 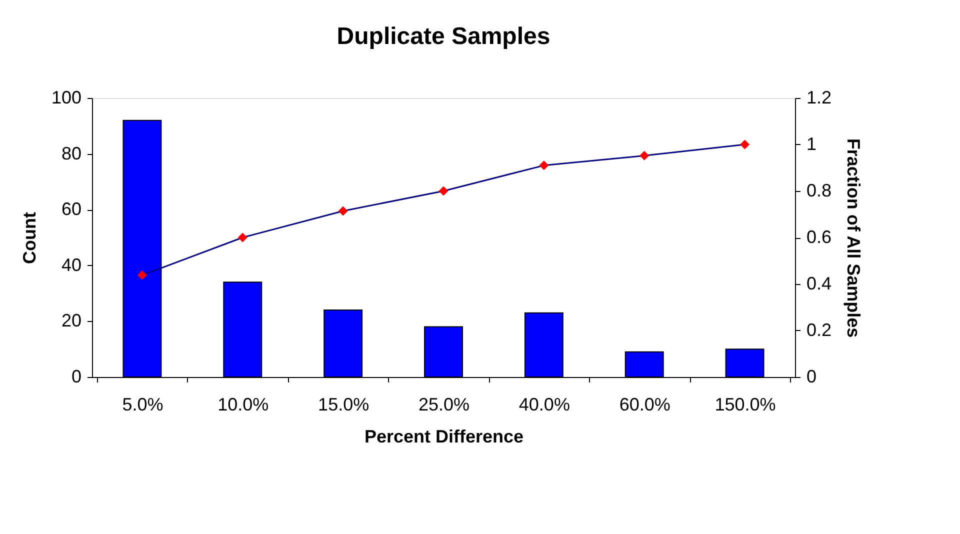 What do you see at coordinates (745, 404) in the screenshot?
I see `x-tick-label: 150.0%` at bounding box center [745, 404].